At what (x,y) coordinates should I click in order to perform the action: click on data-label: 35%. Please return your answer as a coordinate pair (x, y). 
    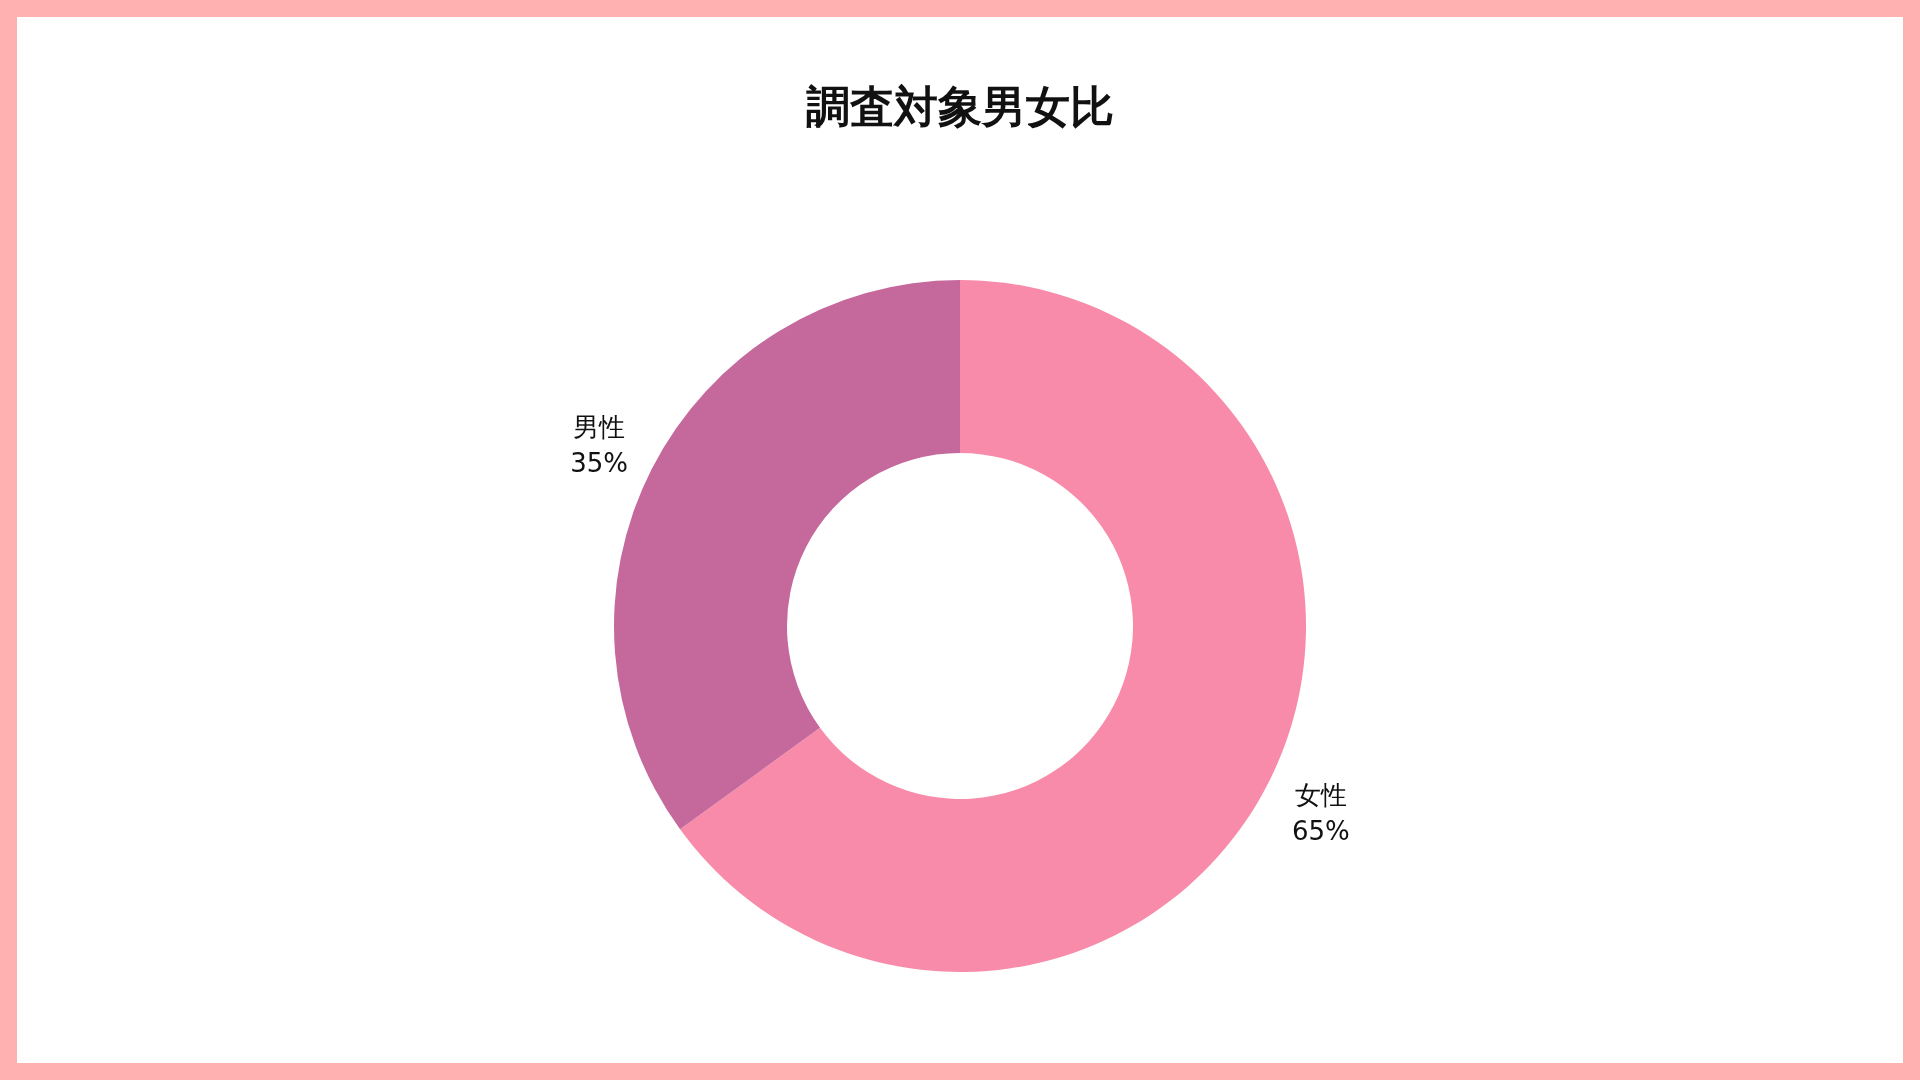
    Looking at the image, I should click on (599, 463).